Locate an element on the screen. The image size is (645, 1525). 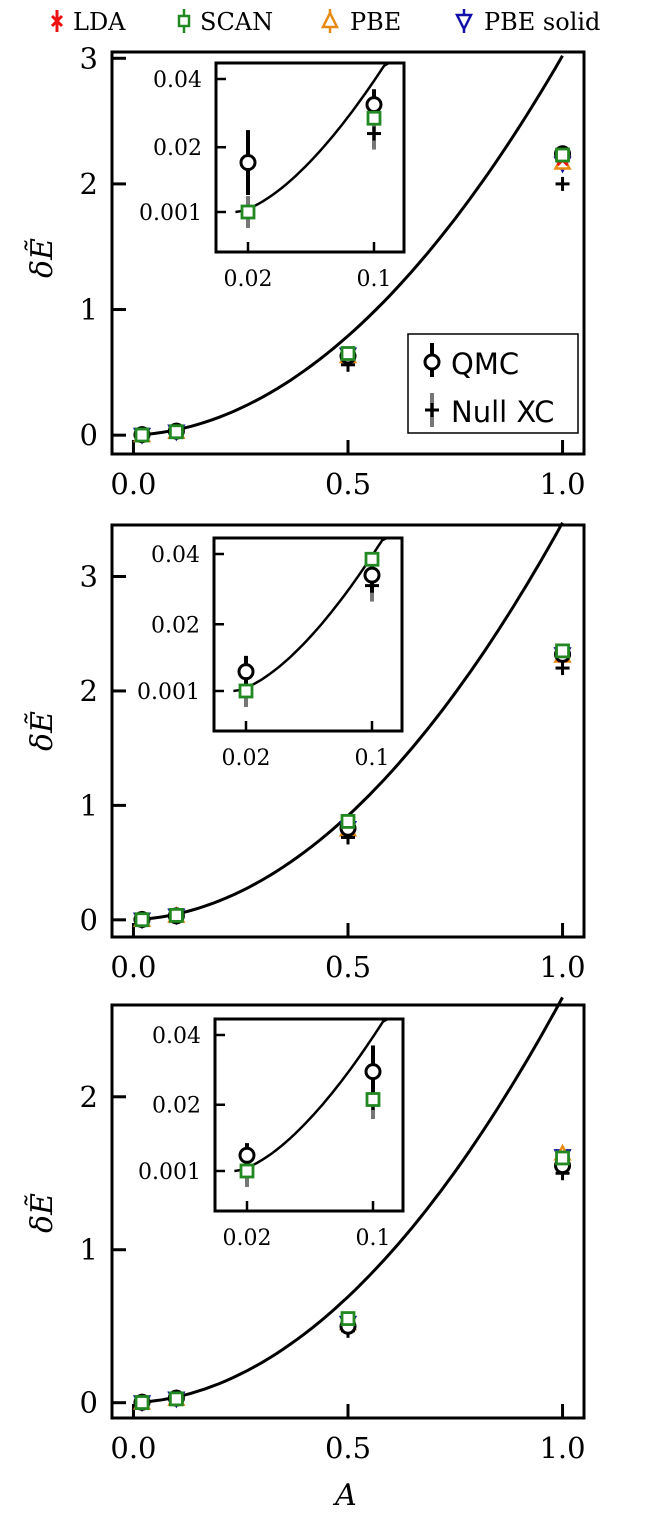
legend-item-scan: SCAN is located at coordinates (225, 22).